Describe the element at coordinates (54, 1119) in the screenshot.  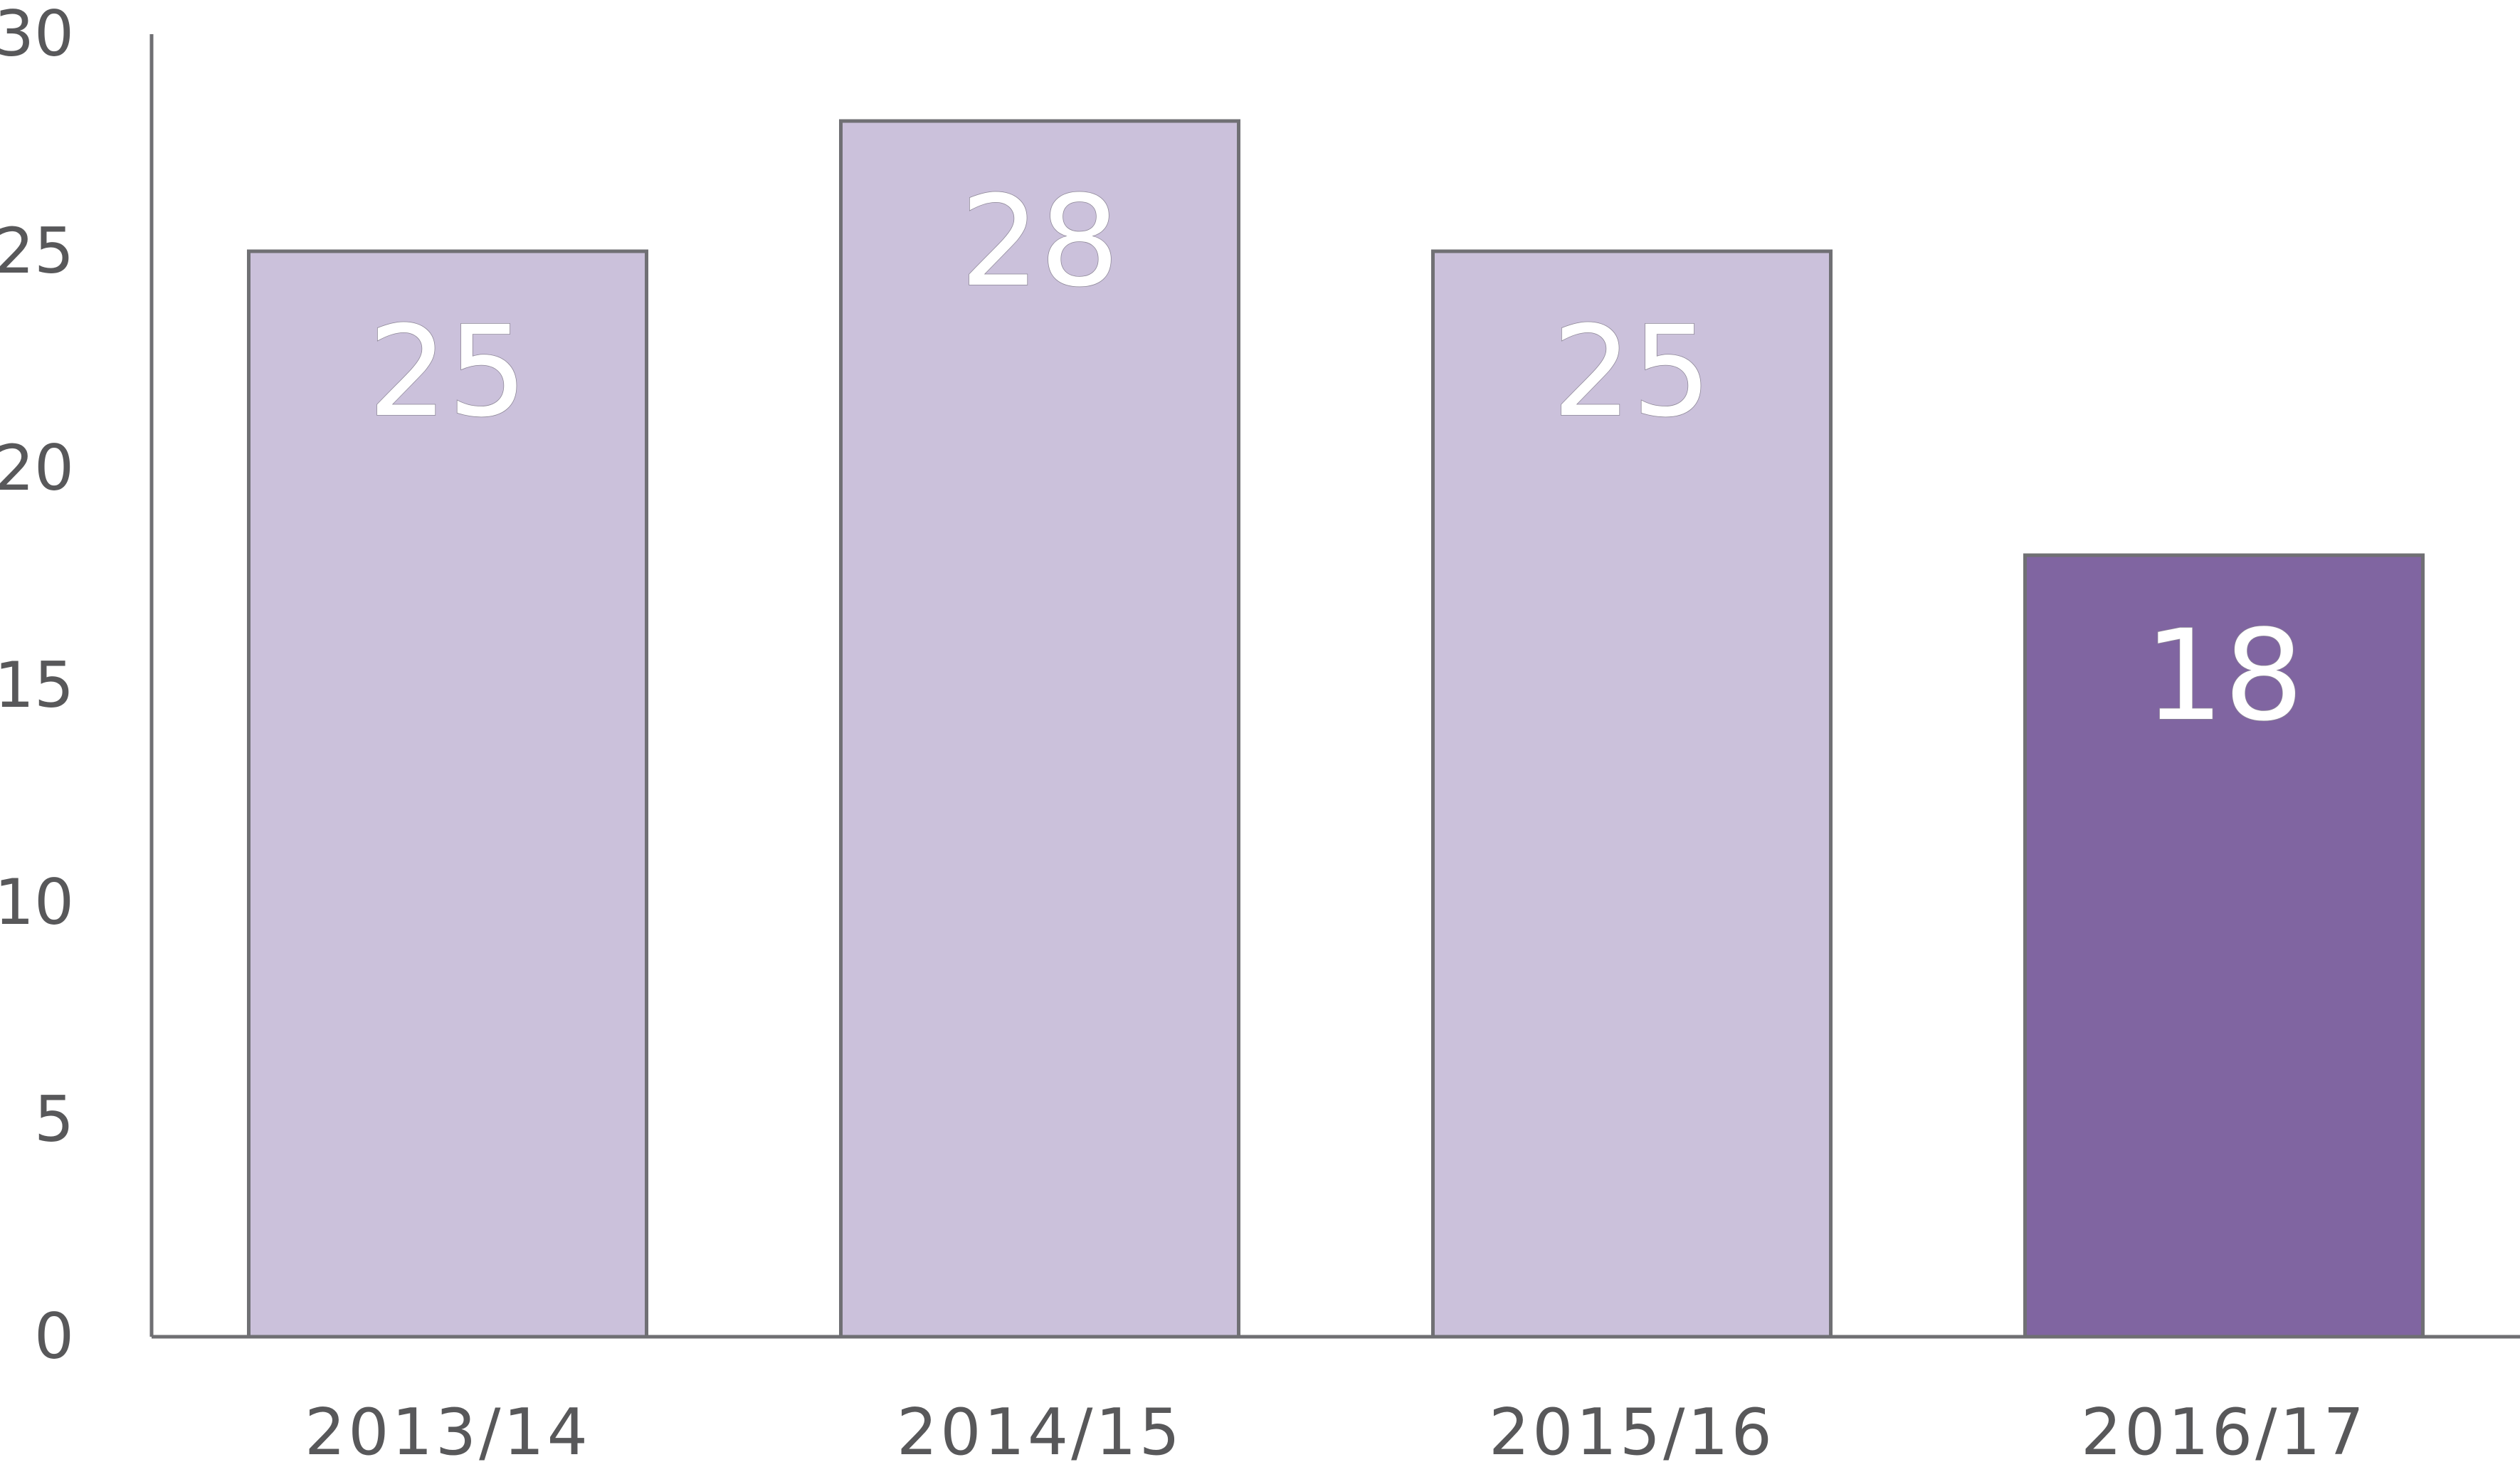
I see `y-tick-label: 5` at that location.